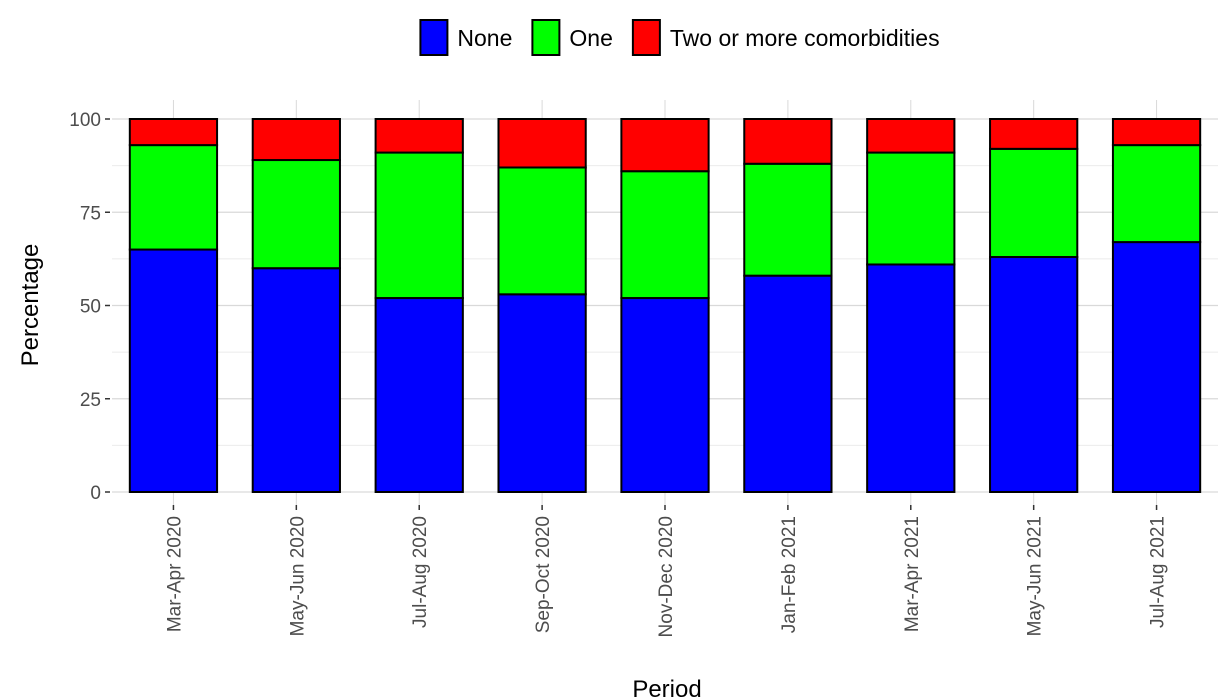 The image size is (1219, 700). Describe the element at coordinates (1035, 576) in the screenshot. I see `x-tick-label: May-Jun 2021` at that location.